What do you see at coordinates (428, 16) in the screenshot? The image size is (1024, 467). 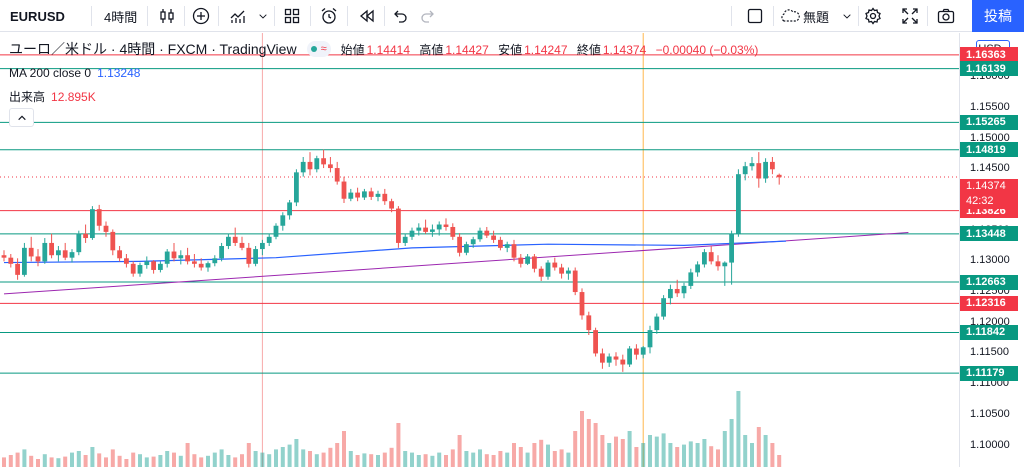 I see `redo-icon` at bounding box center [428, 16].